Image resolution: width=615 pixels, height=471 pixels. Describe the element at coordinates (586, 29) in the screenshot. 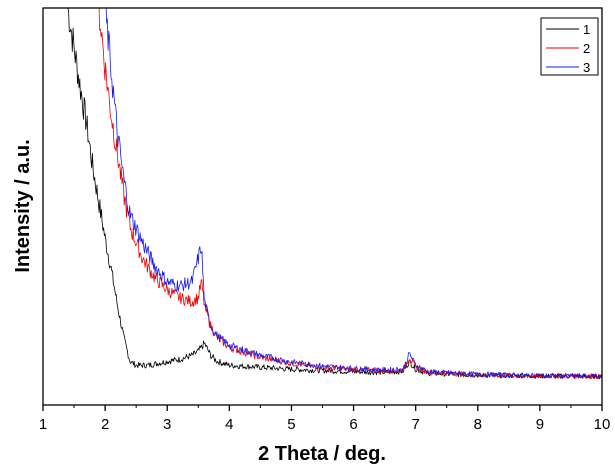

I see `legend-label-1: 1` at that location.